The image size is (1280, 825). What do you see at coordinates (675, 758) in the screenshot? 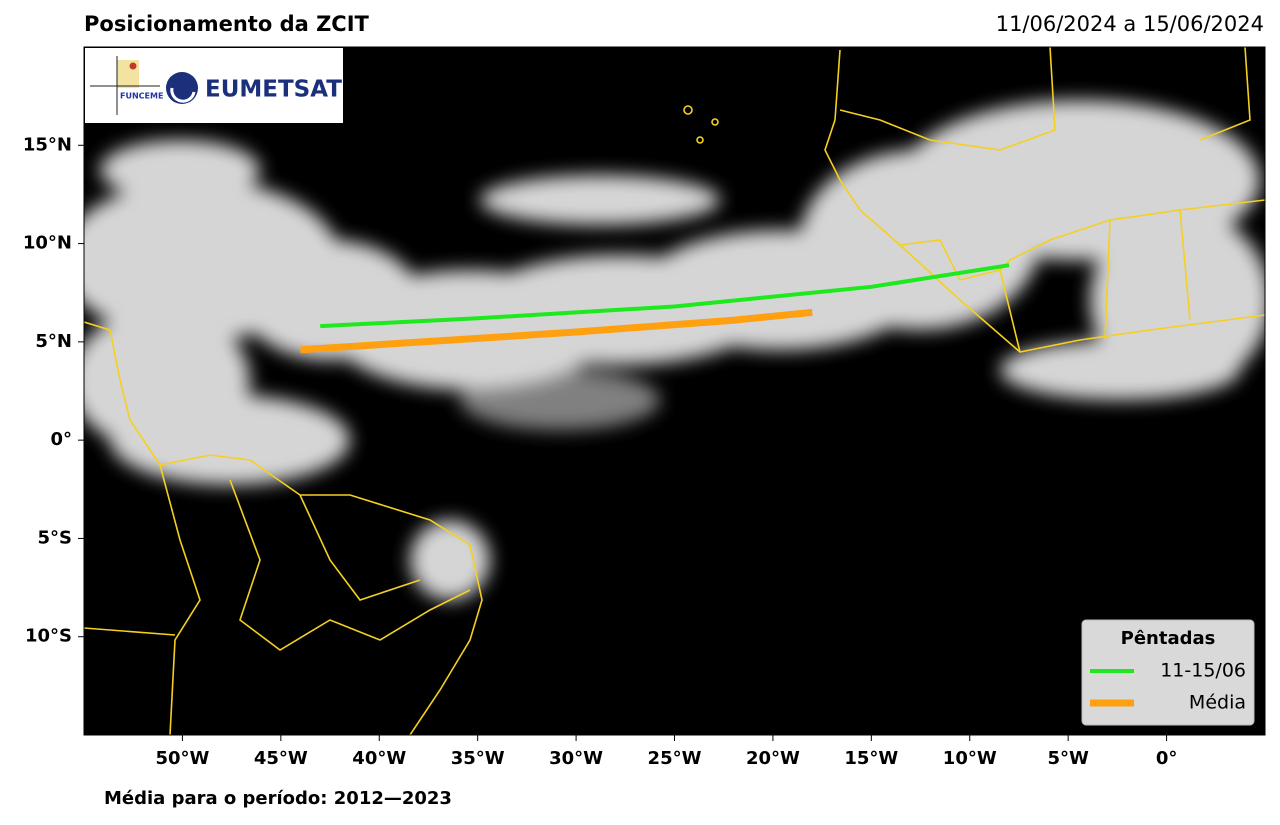
I see `x-tick-label: 25°W` at bounding box center [675, 758].